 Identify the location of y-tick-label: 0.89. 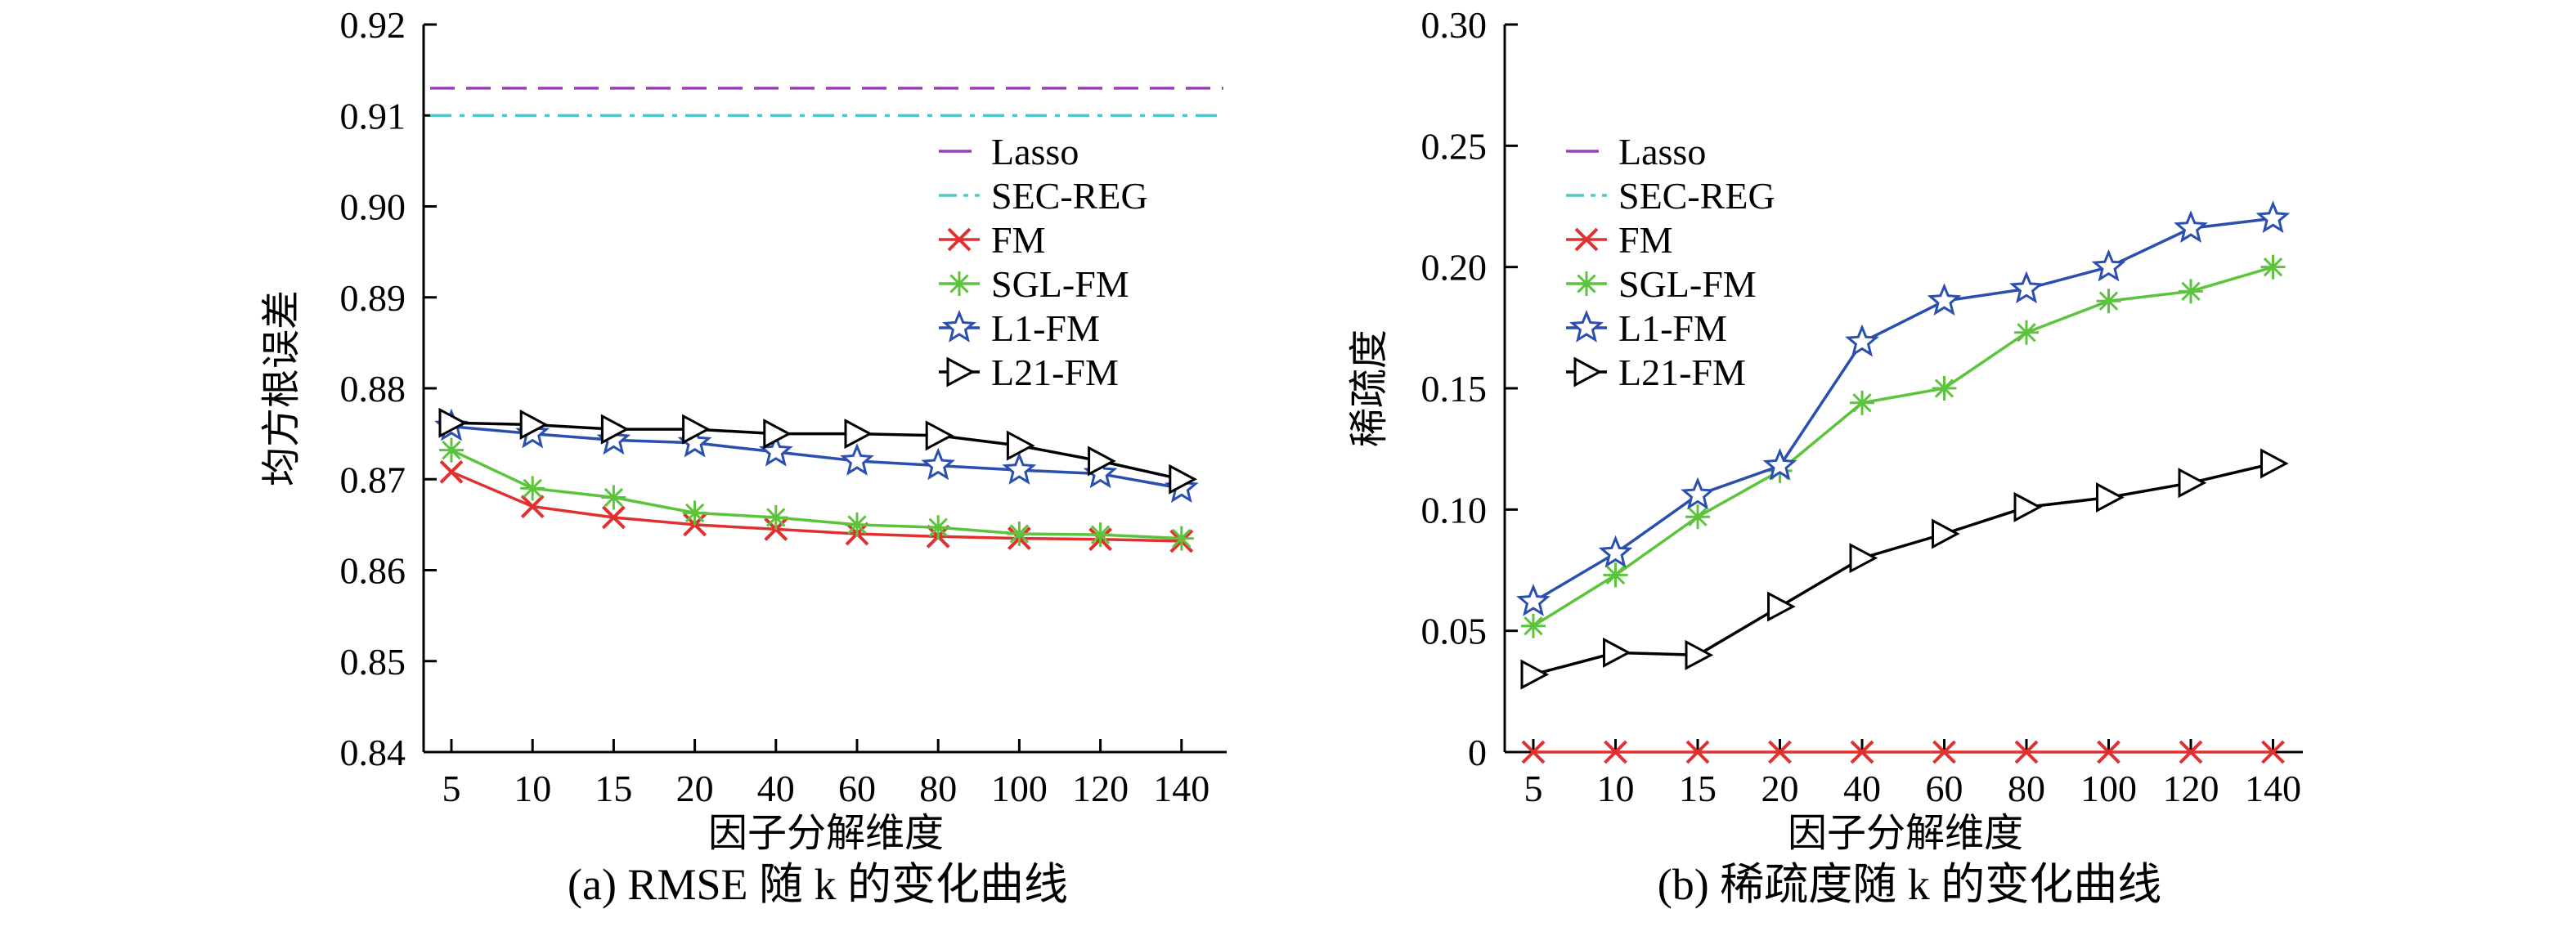
(373, 298).